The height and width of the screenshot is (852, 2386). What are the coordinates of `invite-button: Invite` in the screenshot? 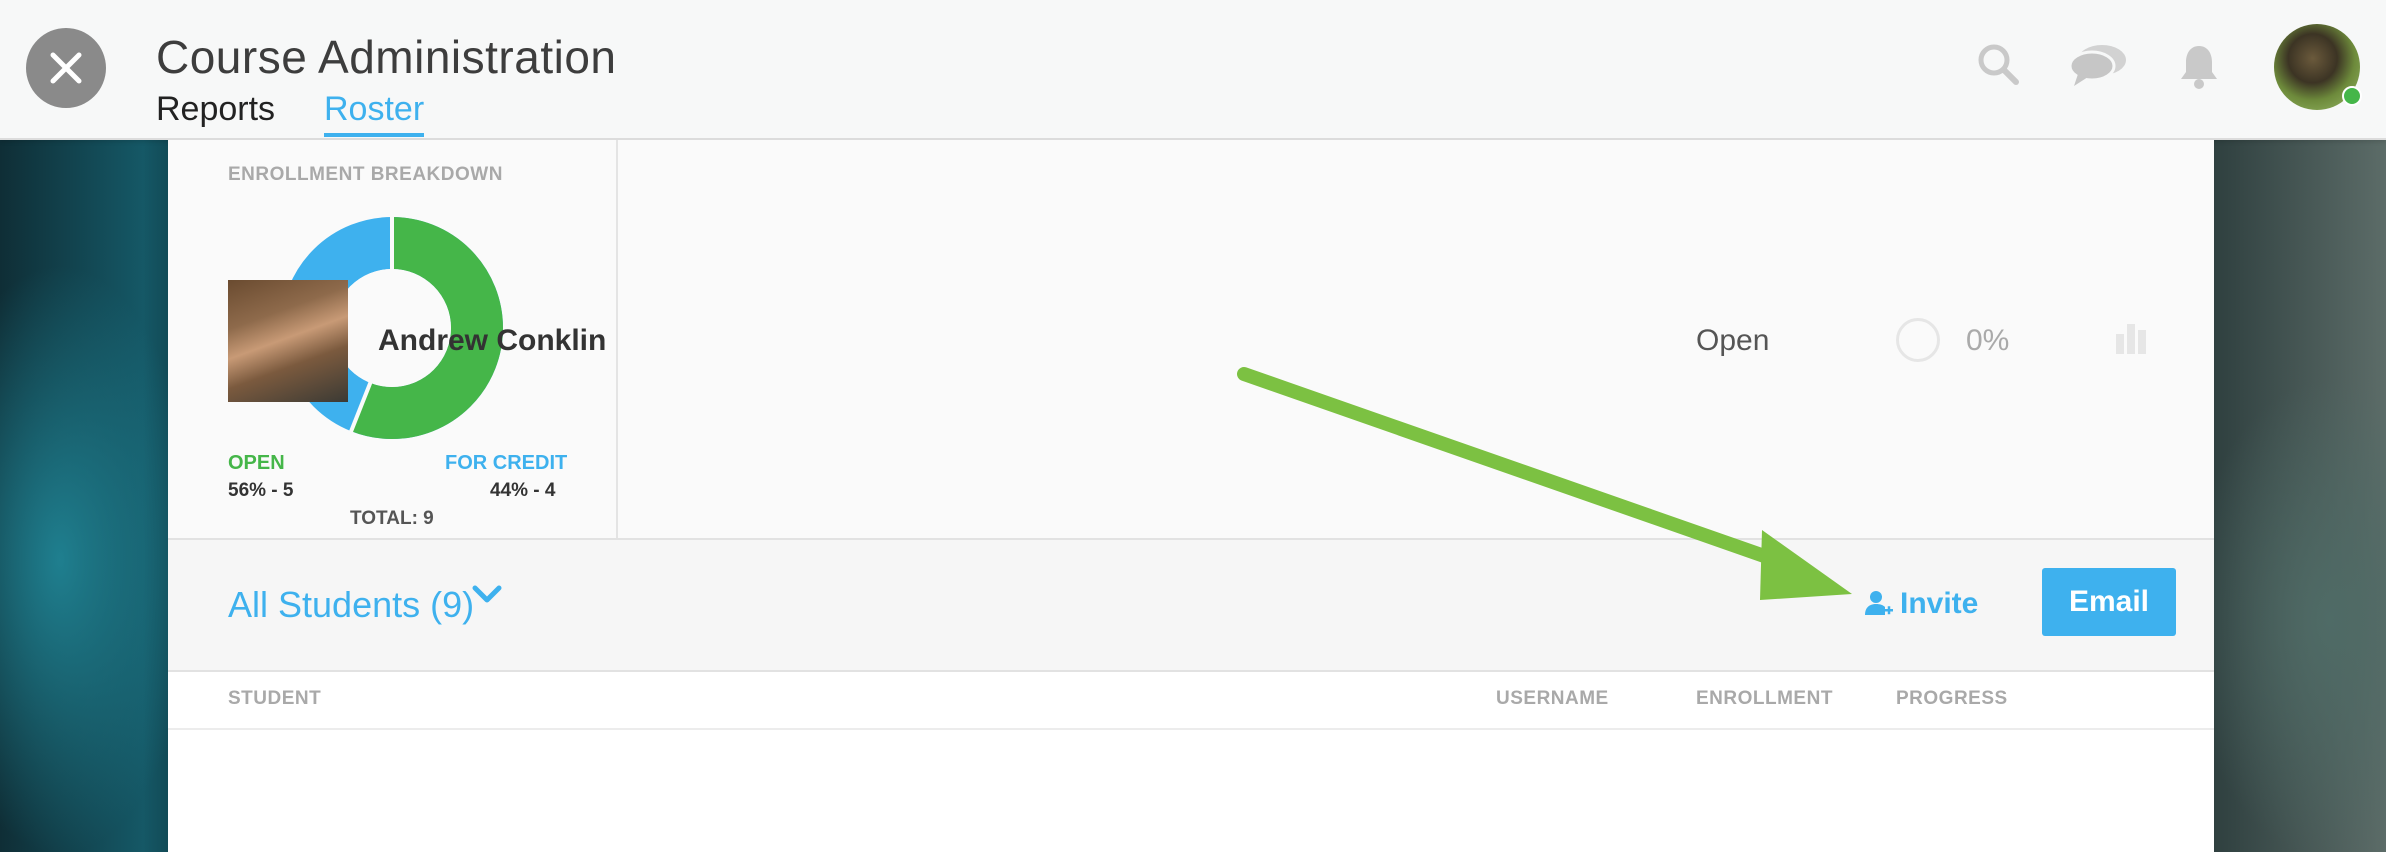 It's located at (1921, 604).